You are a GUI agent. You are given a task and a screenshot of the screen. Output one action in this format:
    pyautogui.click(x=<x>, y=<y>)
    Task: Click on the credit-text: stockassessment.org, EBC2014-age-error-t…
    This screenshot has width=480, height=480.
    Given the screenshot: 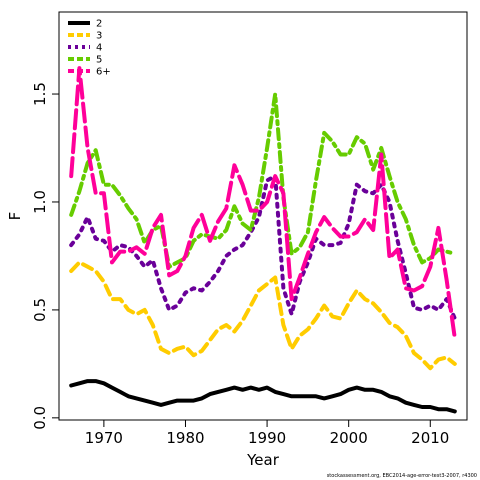 What is the action you would take?
    pyautogui.click(x=402, y=476)
    